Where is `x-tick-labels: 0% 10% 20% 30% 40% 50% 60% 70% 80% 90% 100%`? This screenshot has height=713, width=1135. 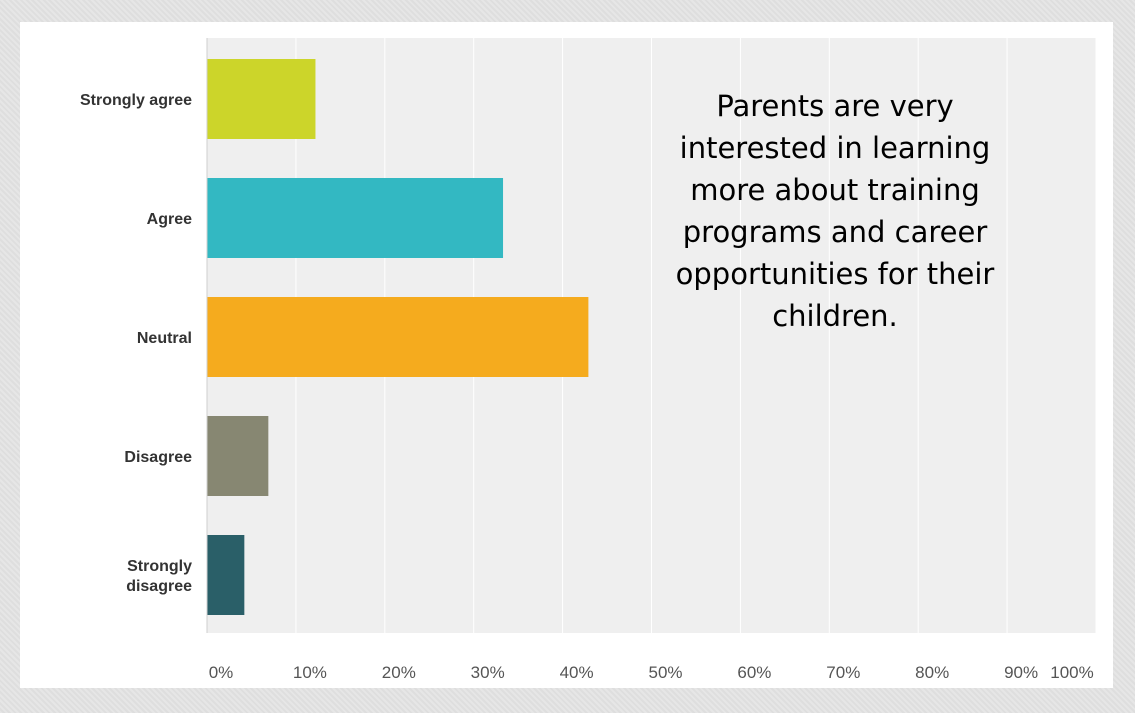
x-tick-labels: 0% 10% 20% 30% 40% 50% 60% 70% 80% 90% 100% is located at coordinates (651, 672).